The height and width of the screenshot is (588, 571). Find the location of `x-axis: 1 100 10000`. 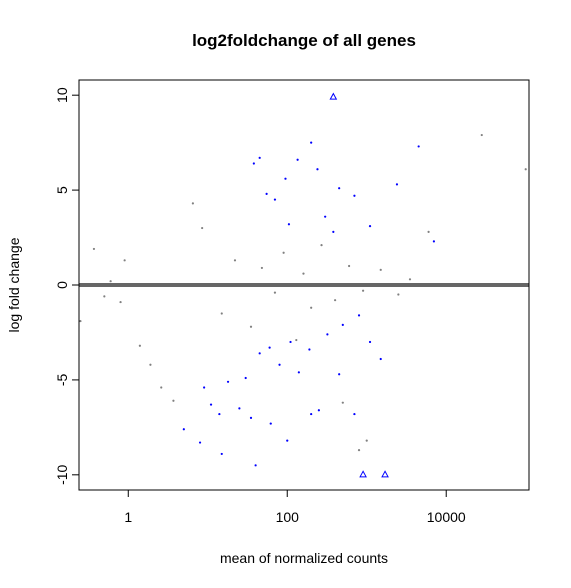

x-axis: 1 100 10000 is located at coordinates (295, 507).